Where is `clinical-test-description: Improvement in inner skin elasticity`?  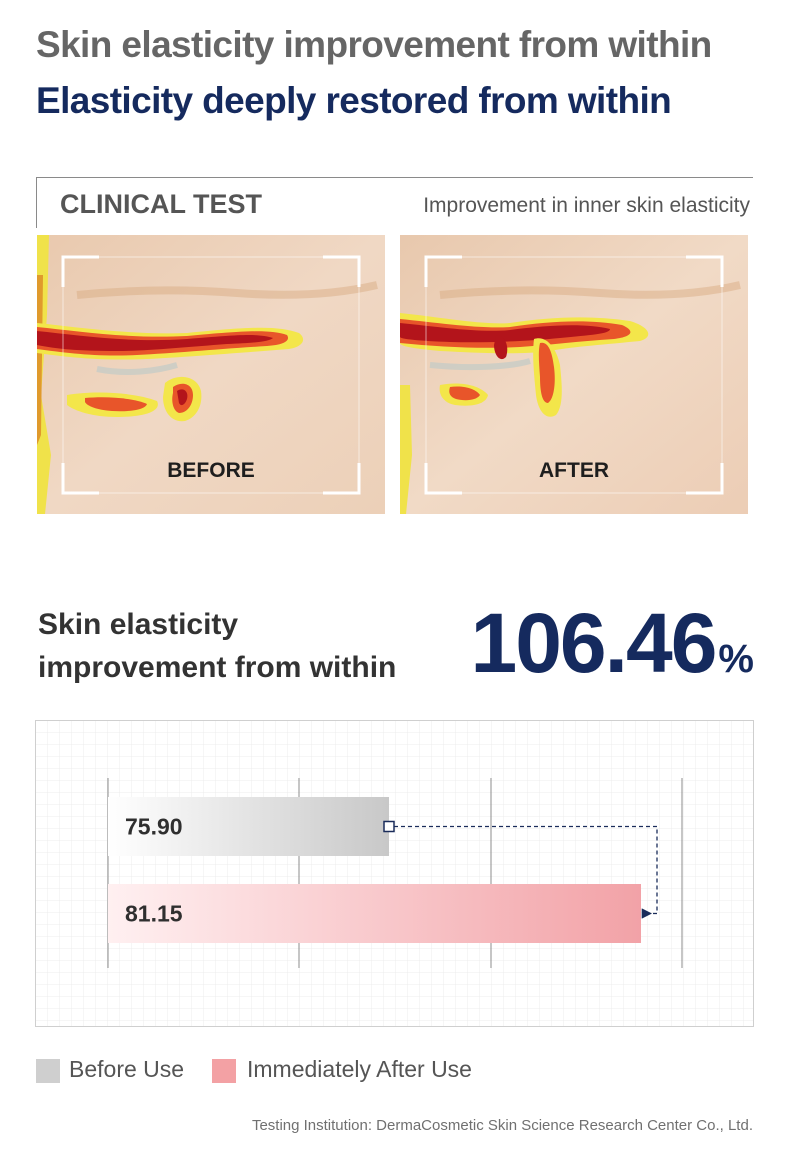
clinical-test-description: Improvement in inner skin elasticity is located at coordinates (586, 205).